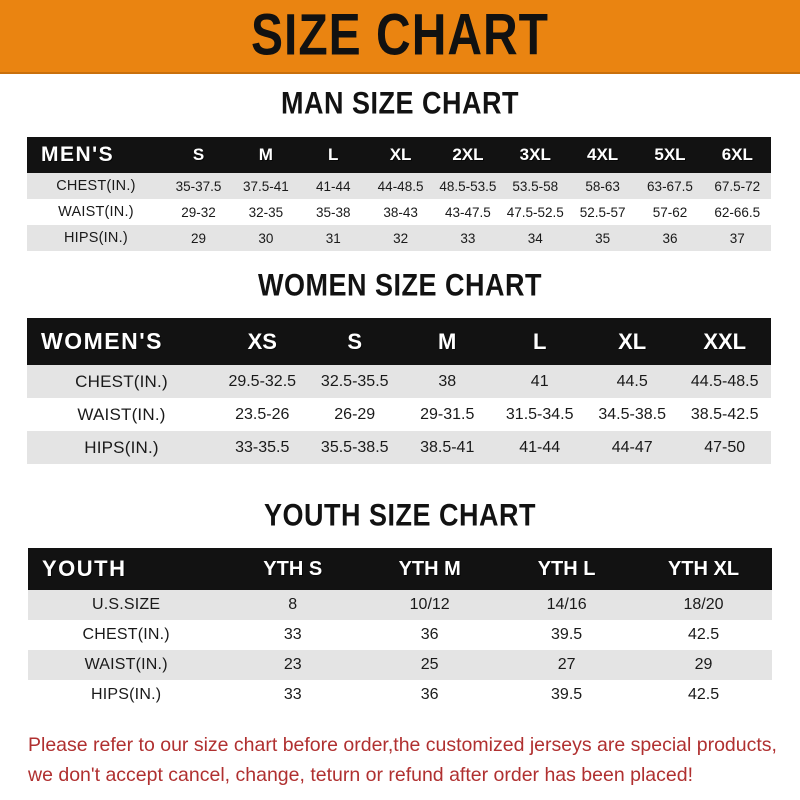 The height and width of the screenshot is (800, 800). What do you see at coordinates (400, 665) in the screenshot?
I see `table-row: WAIST(IN.) 23 25 27 29` at bounding box center [400, 665].